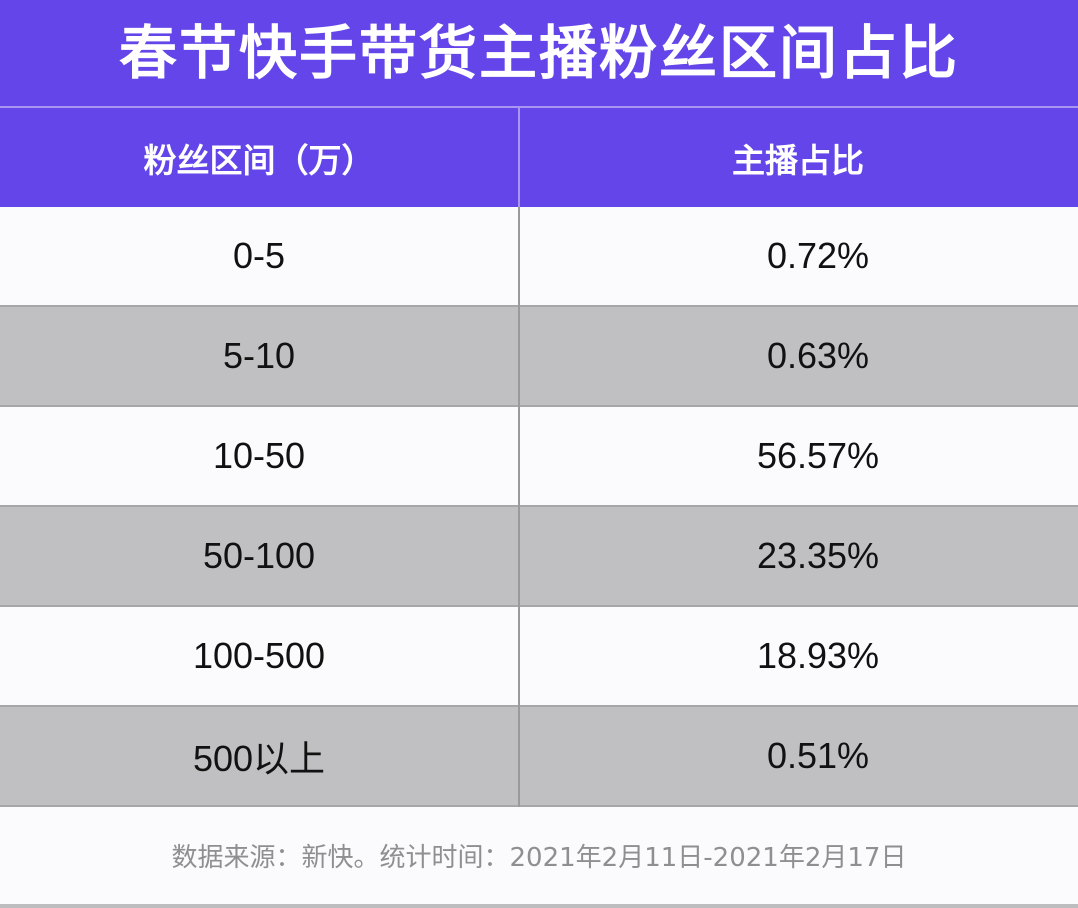 Image resolution: width=1078 pixels, height=908 pixels. Describe the element at coordinates (818, 455) in the screenshot. I see `host-share-cell: 56.57%` at that location.